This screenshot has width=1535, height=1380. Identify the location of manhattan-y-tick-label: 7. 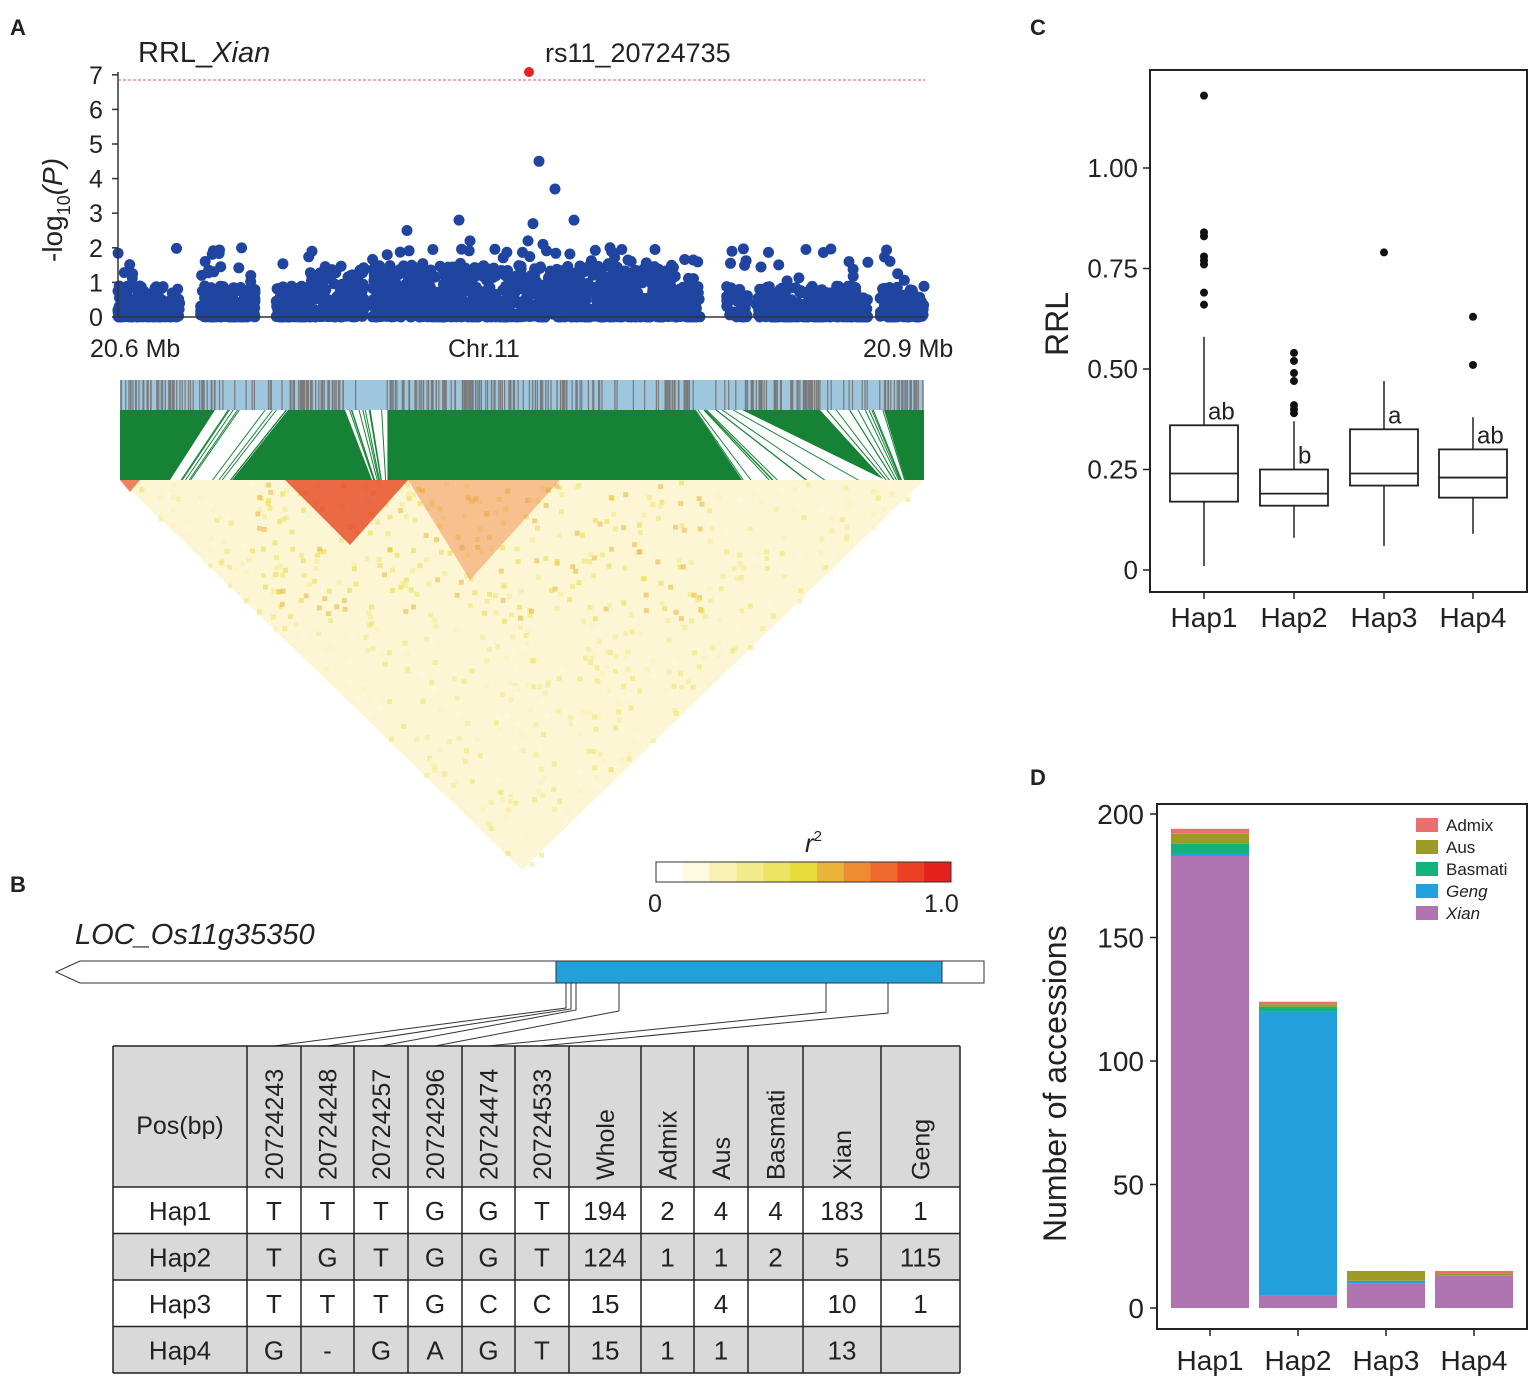
(96, 76).